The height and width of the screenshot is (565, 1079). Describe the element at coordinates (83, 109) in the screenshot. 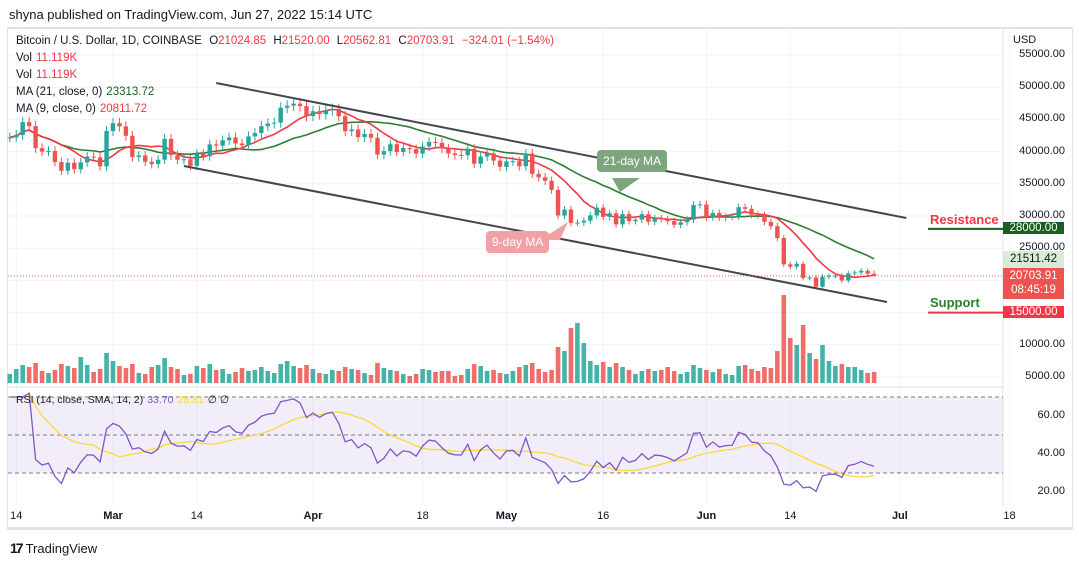

I see `legend-ma9: MA (9, close, 0) 20811.72` at that location.